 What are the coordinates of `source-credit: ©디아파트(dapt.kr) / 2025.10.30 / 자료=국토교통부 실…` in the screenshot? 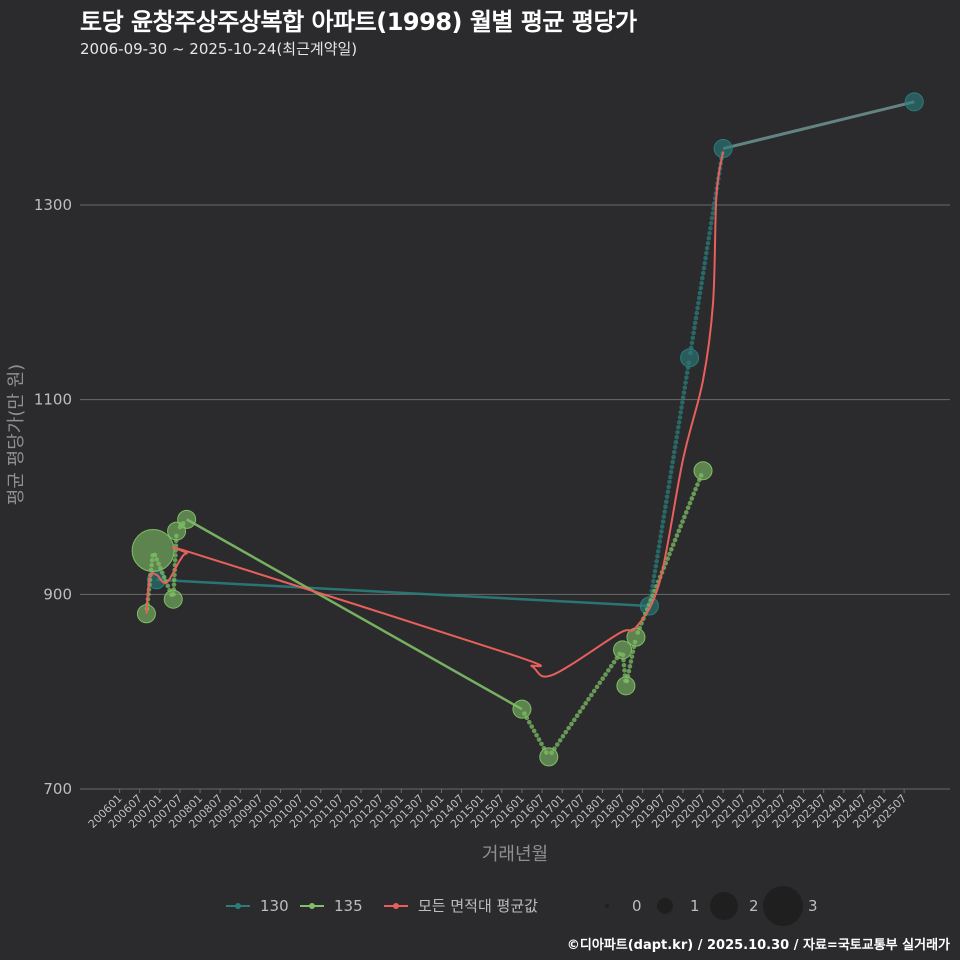 It's located at (758, 945).